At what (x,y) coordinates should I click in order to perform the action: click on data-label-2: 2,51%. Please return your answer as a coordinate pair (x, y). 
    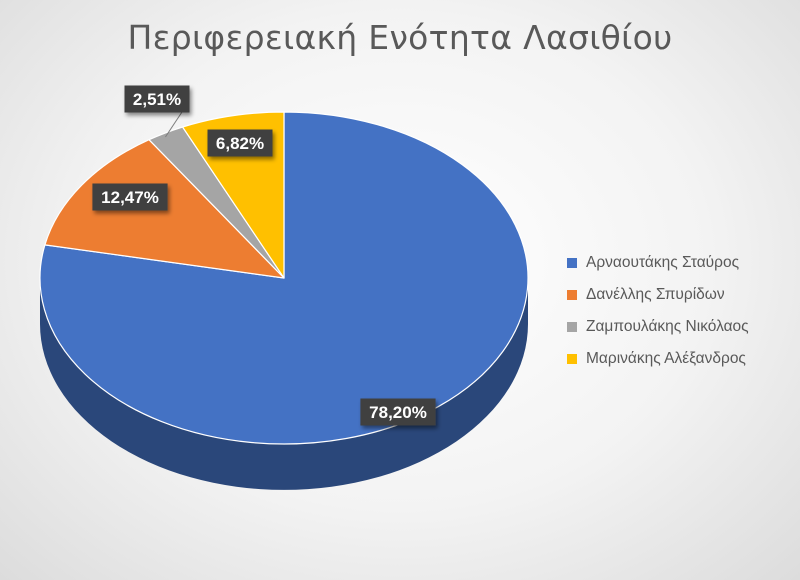
    Looking at the image, I should click on (157, 99).